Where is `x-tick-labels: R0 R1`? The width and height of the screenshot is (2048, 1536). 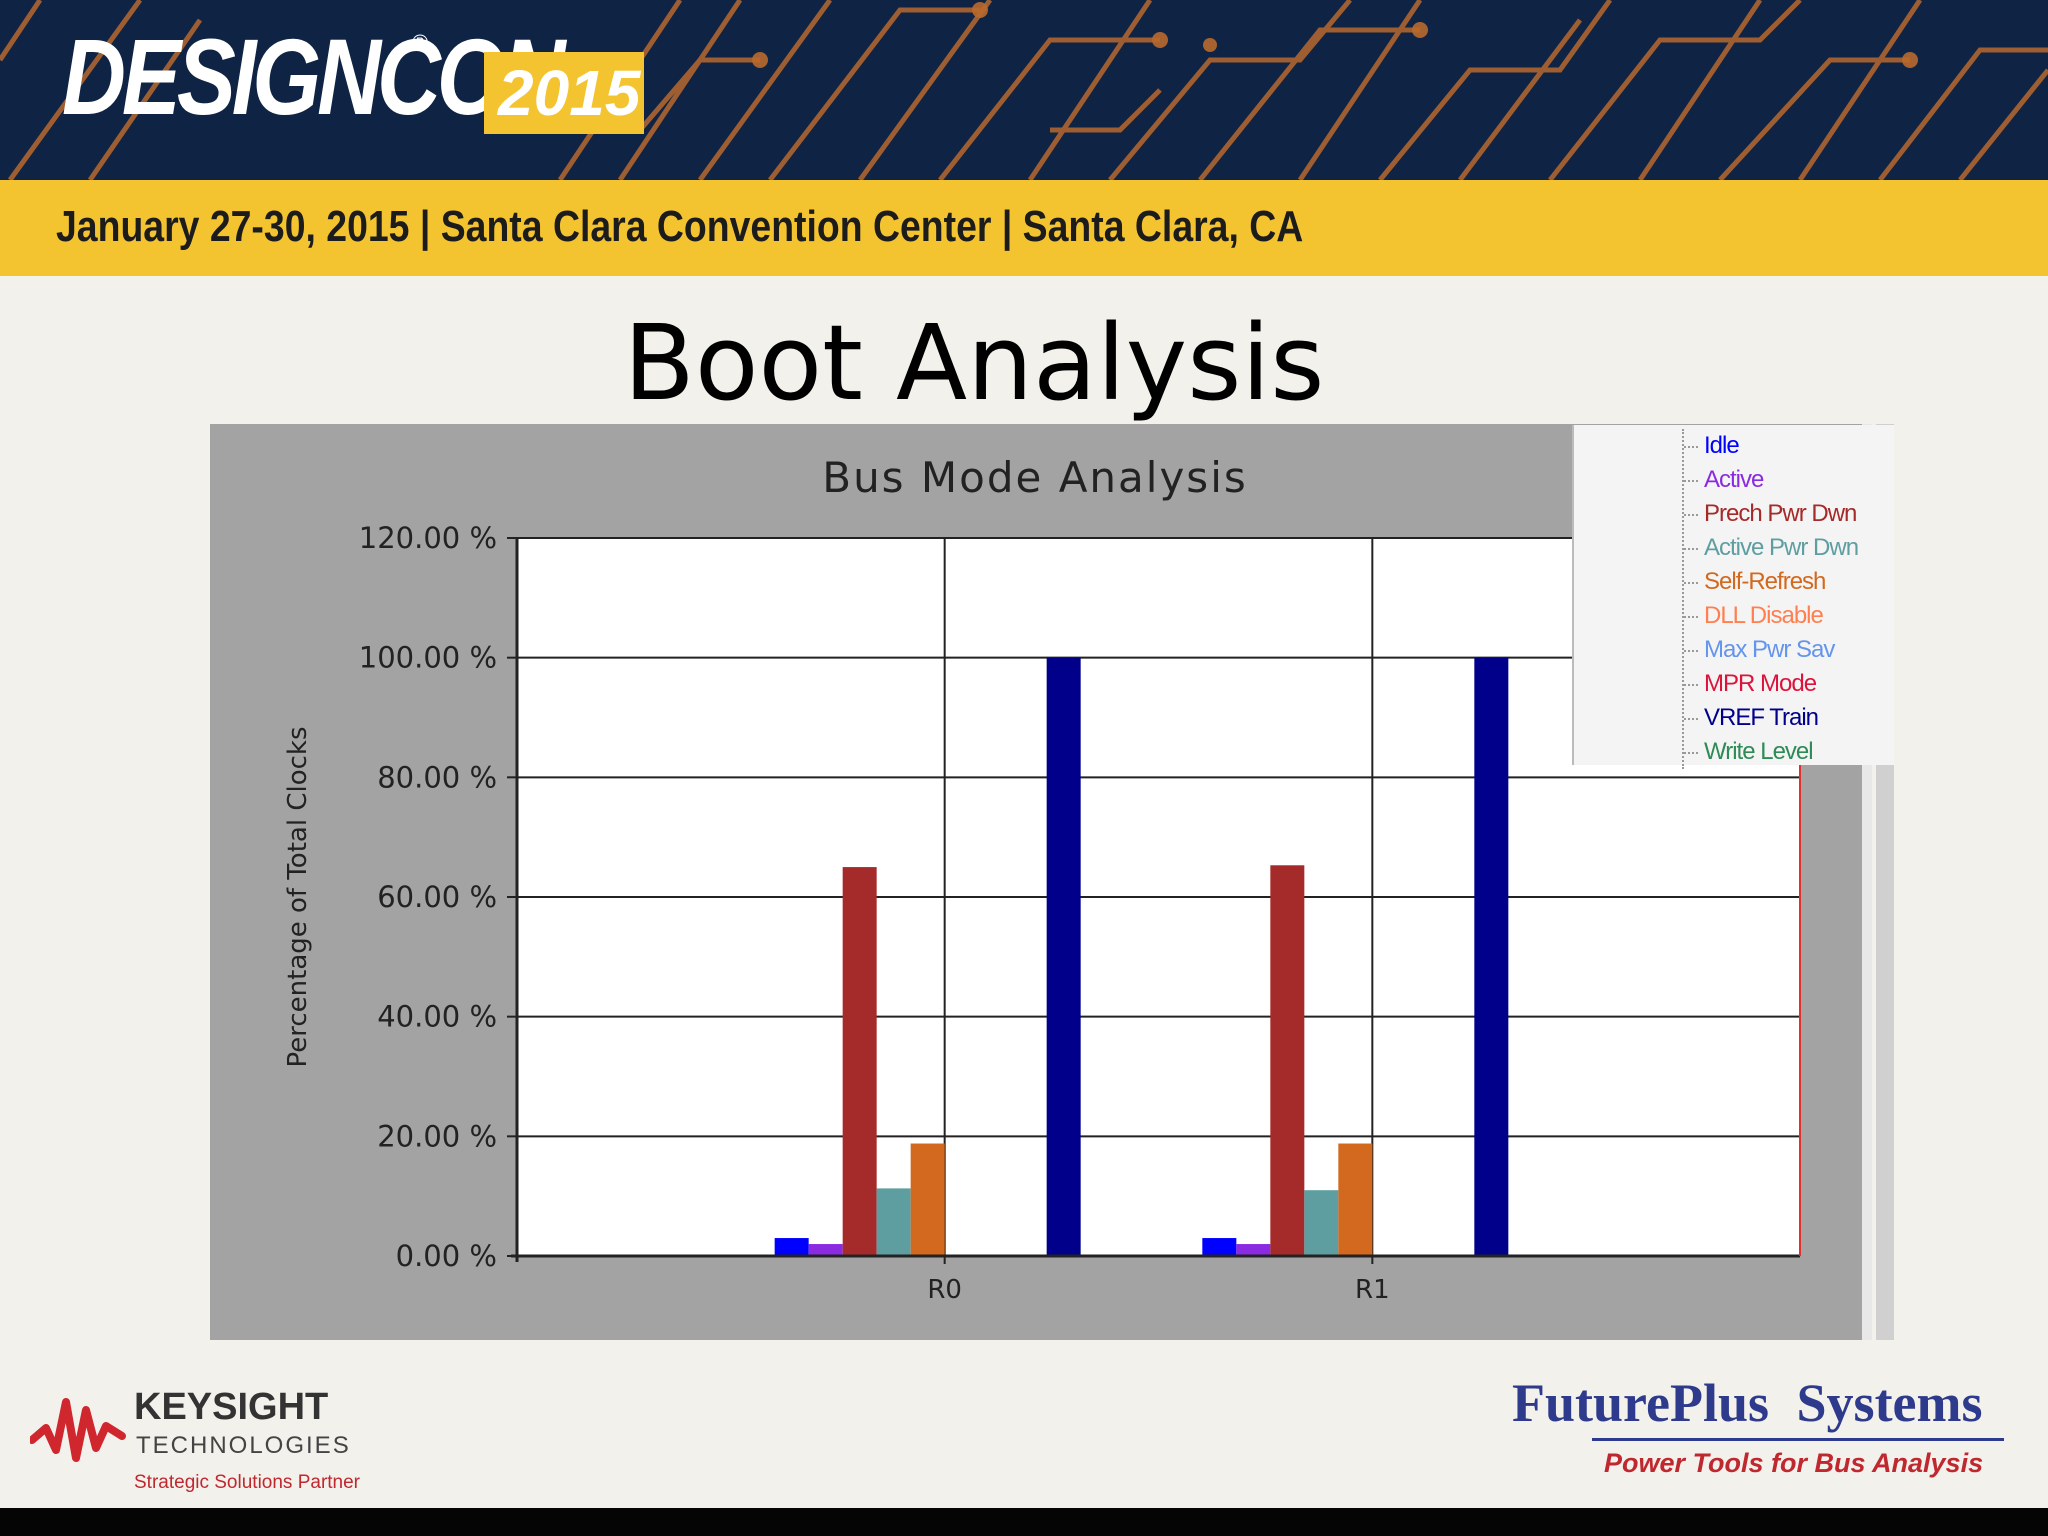
x-tick-labels: R0 R1 is located at coordinates (1158, 1290).